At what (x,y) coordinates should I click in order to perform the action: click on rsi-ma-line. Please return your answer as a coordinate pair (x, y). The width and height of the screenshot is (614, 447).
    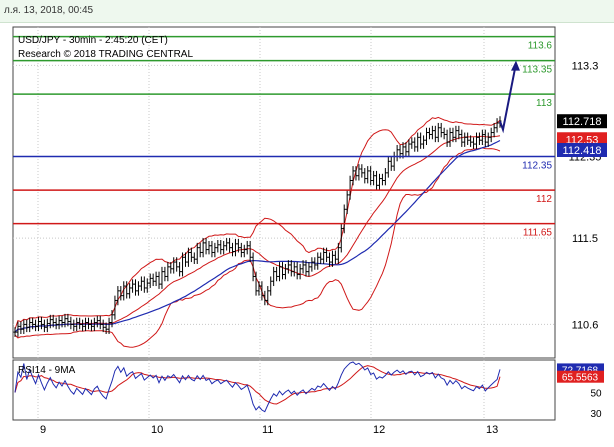
    Looking at the image, I should click on (257, 385).